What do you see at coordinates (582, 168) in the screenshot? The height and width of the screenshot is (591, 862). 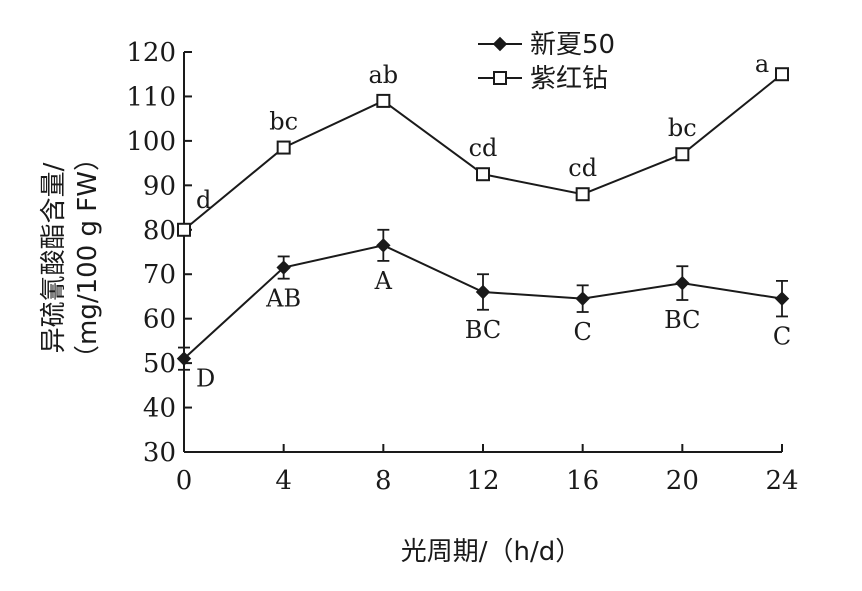 I see `series-1-sig-label-4: cd` at bounding box center [582, 168].